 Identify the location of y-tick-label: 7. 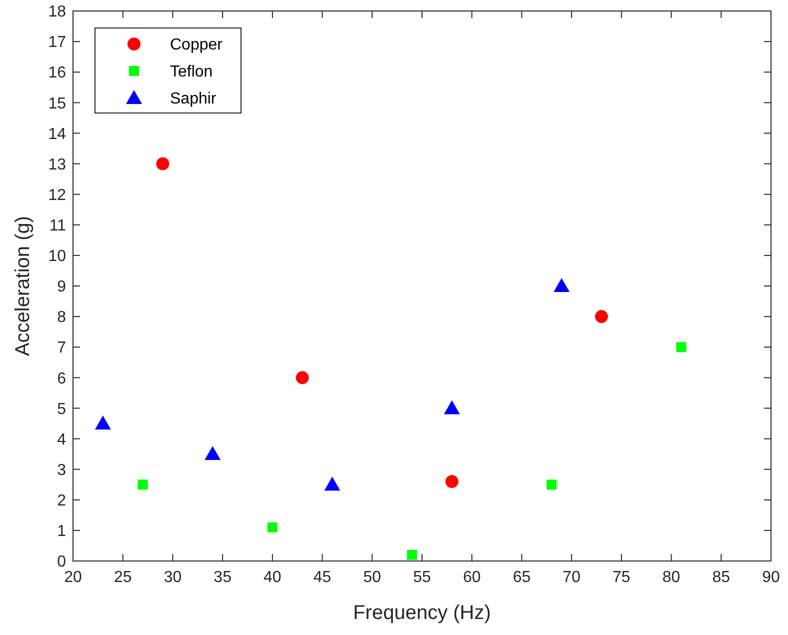
(61, 348).